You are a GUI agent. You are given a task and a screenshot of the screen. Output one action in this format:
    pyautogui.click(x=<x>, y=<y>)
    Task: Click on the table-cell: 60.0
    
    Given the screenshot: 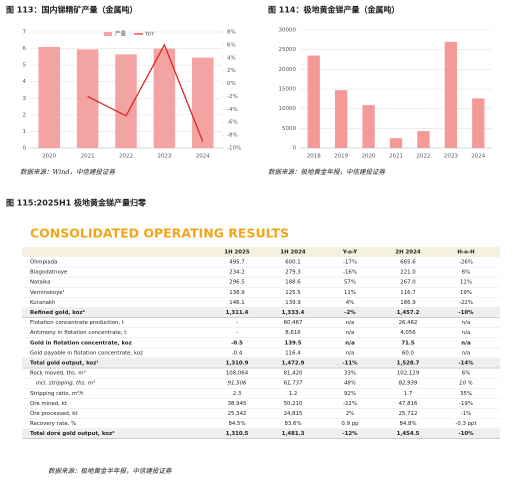 What is the action you would take?
    pyautogui.click(x=408, y=353)
    